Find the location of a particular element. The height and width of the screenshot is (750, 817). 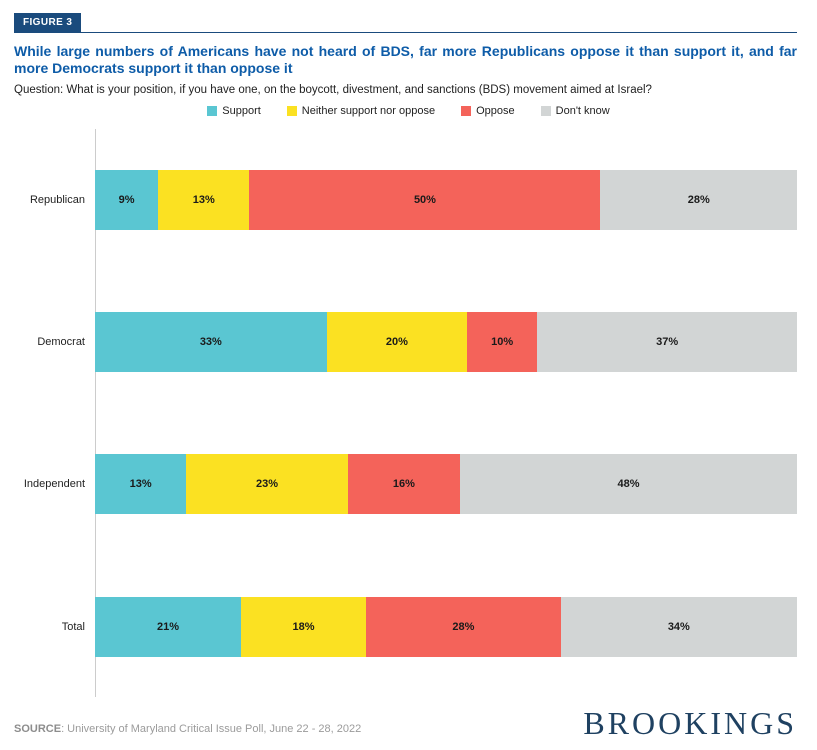

legend-item: Neither support nor oppose is located at coordinates (361, 111).